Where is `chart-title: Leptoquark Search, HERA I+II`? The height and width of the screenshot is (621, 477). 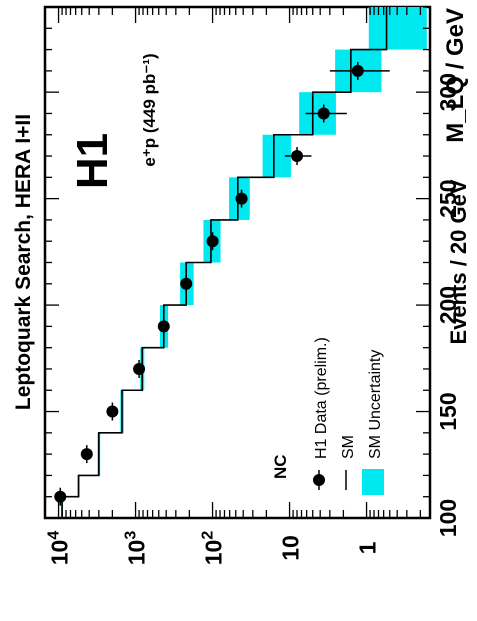
chart-title: Leptoquark Search, HERA I+II is located at coordinates (23, 262).